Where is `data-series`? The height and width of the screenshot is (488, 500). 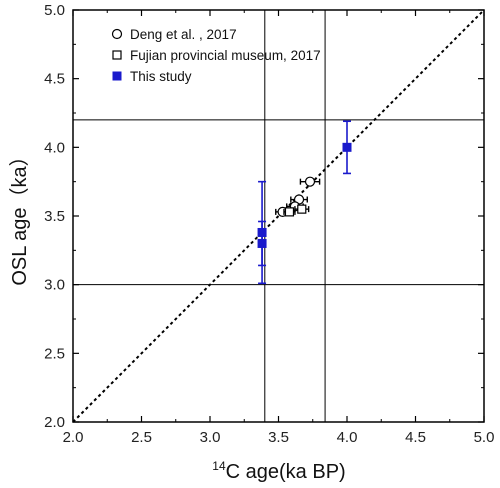 data-series is located at coordinates (304, 202).